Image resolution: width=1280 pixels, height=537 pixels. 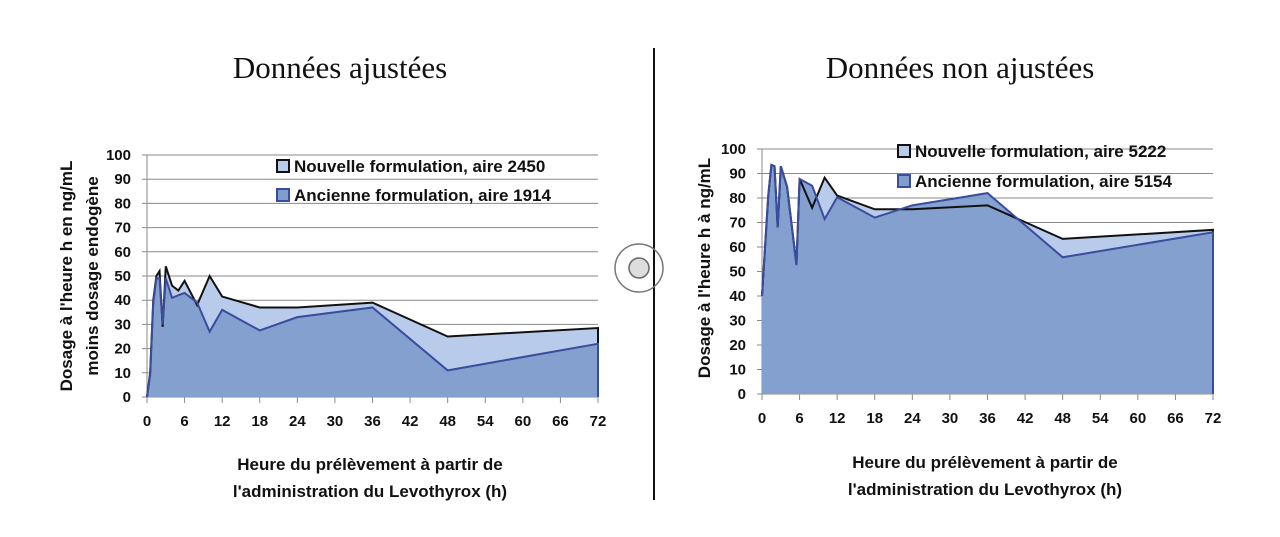 What do you see at coordinates (92, 275) in the screenshot?
I see `y-axis-label: moins dosage endogène` at bounding box center [92, 275].